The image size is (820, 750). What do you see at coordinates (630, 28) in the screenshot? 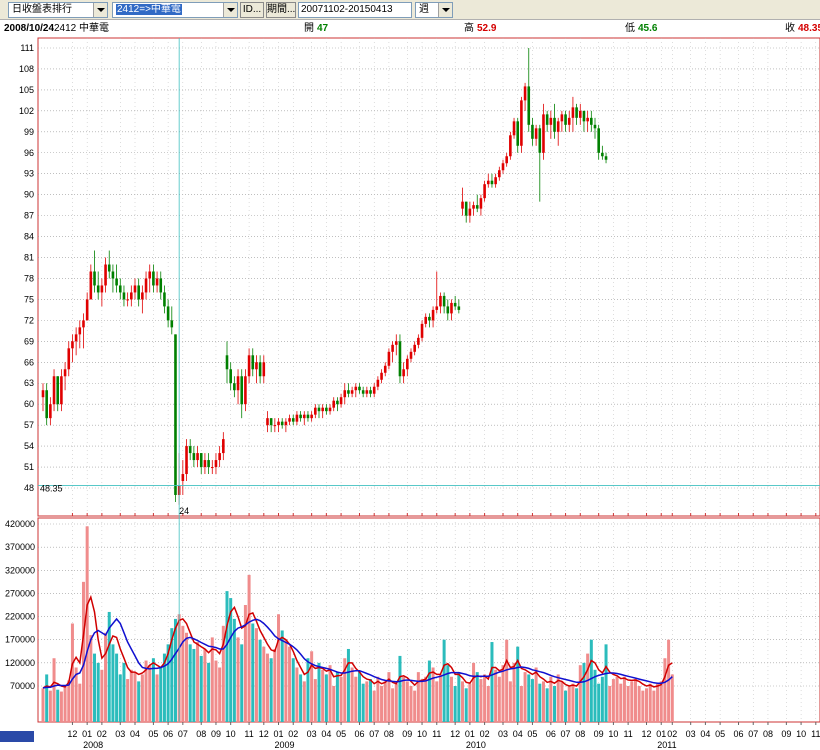
I see `low-label: 低` at bounding box center [630, 28].